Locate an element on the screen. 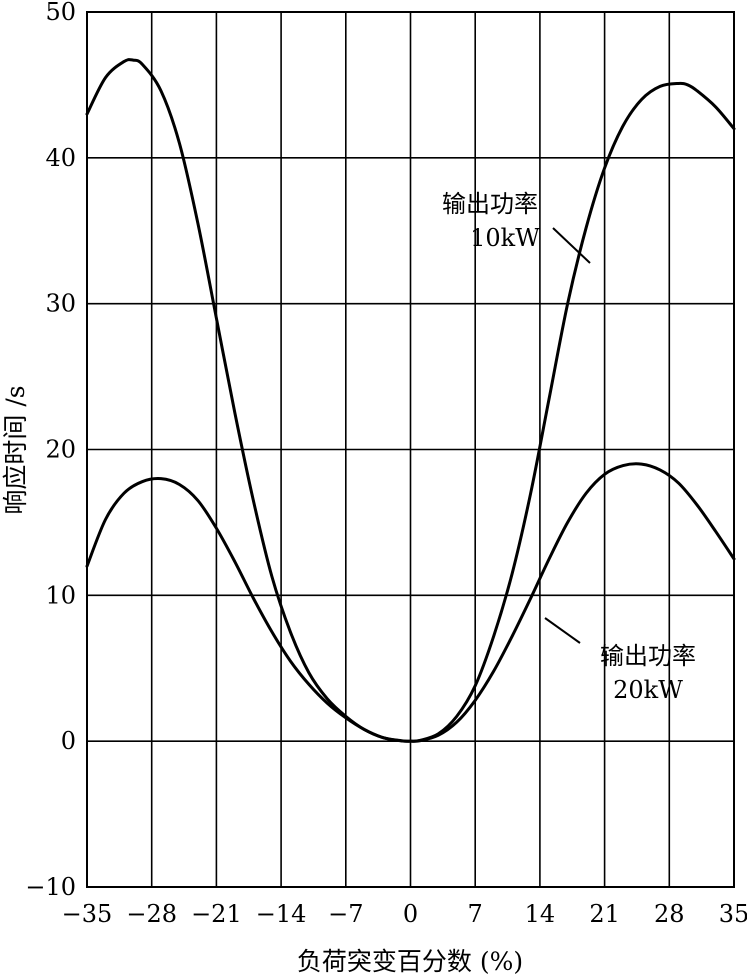 The width and height of the screenshot is (747, 977). y-tick-labels: −10 0 10 20 30 40 50 is located at coordinates (50, 450).